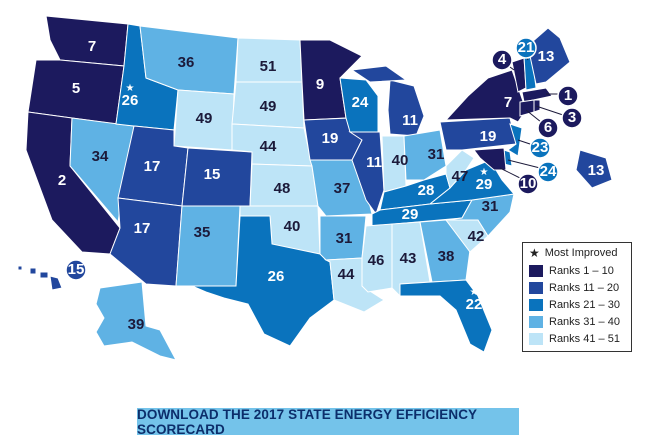 The width and height of the screenshot is (647, 443). What do you see at coordinates (130, 100) in the screenshot?
I see `rank-label-id: 26` at bounding box center [130, 100].